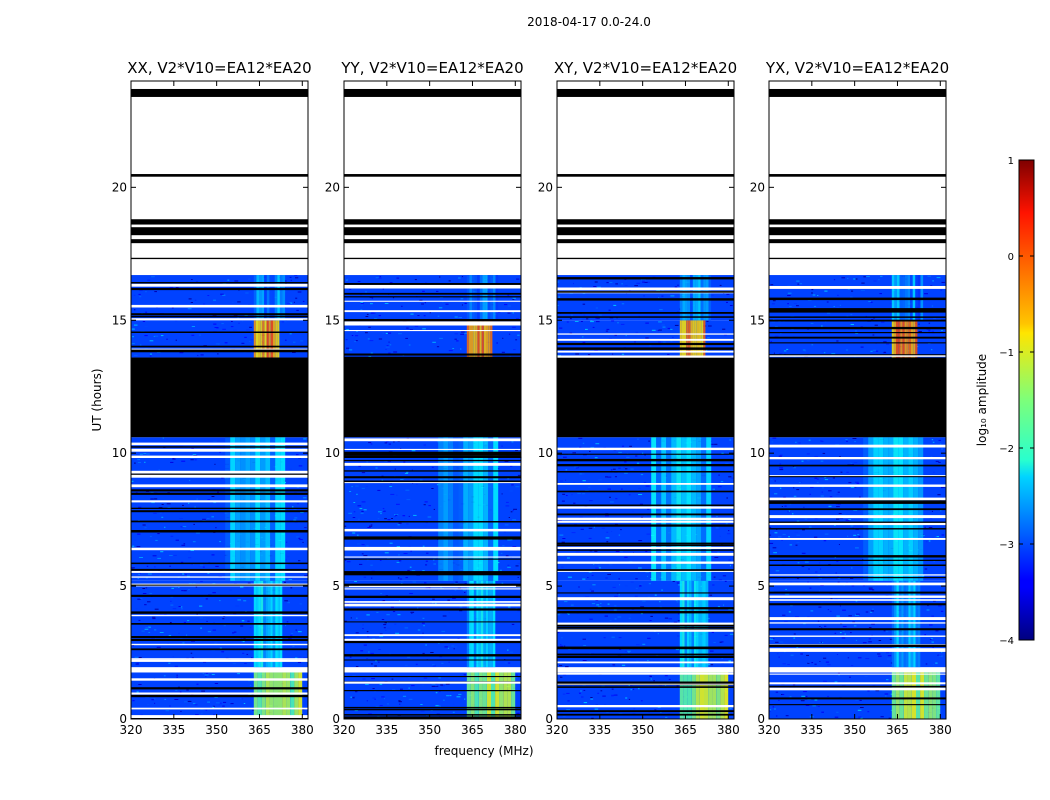 The image size is (1050, 800). I want to click on x-tick-label: 365, so click(685, 730).